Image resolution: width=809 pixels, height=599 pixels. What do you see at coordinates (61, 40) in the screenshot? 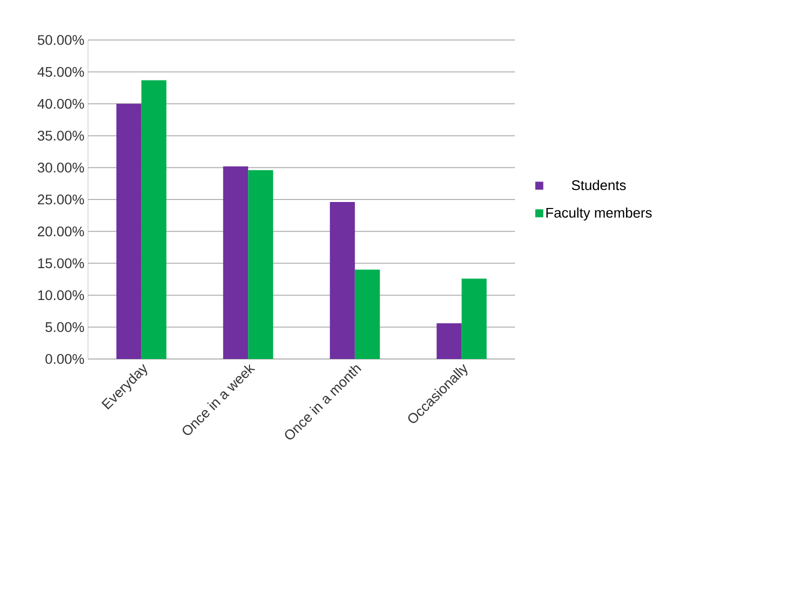
I see `y-tick-label: 50.00%` at bounding box center [61, 40].